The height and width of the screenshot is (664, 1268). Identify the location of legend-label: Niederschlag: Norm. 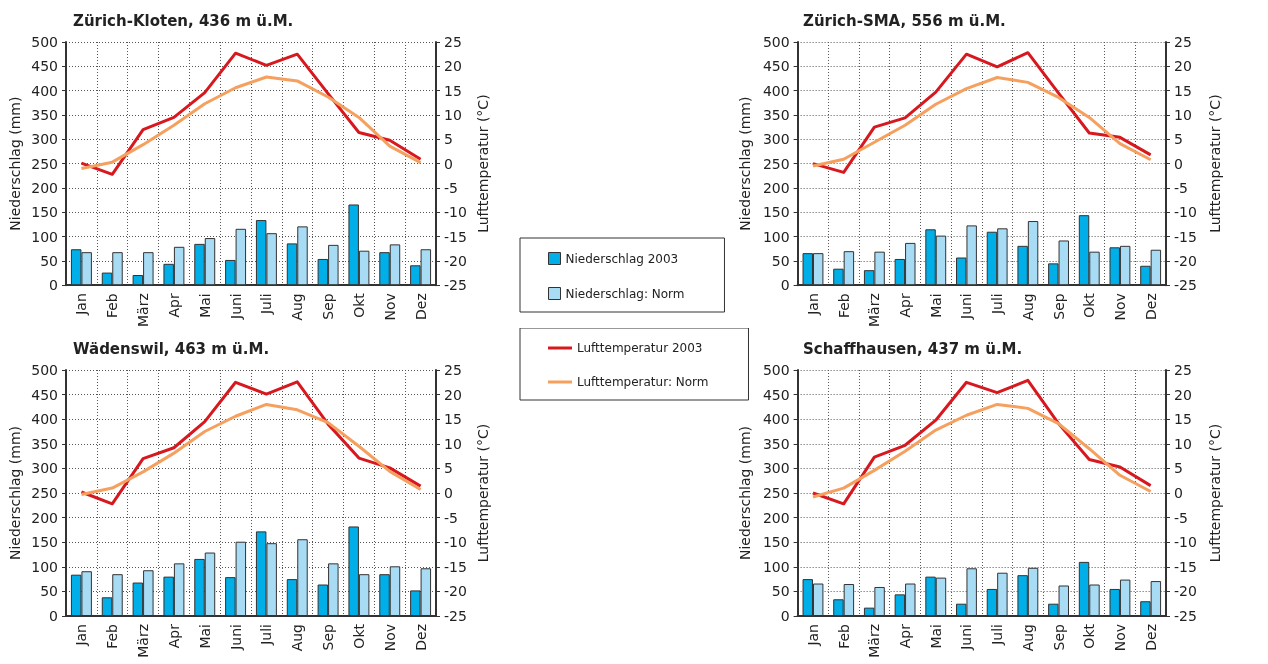
(625, 293).